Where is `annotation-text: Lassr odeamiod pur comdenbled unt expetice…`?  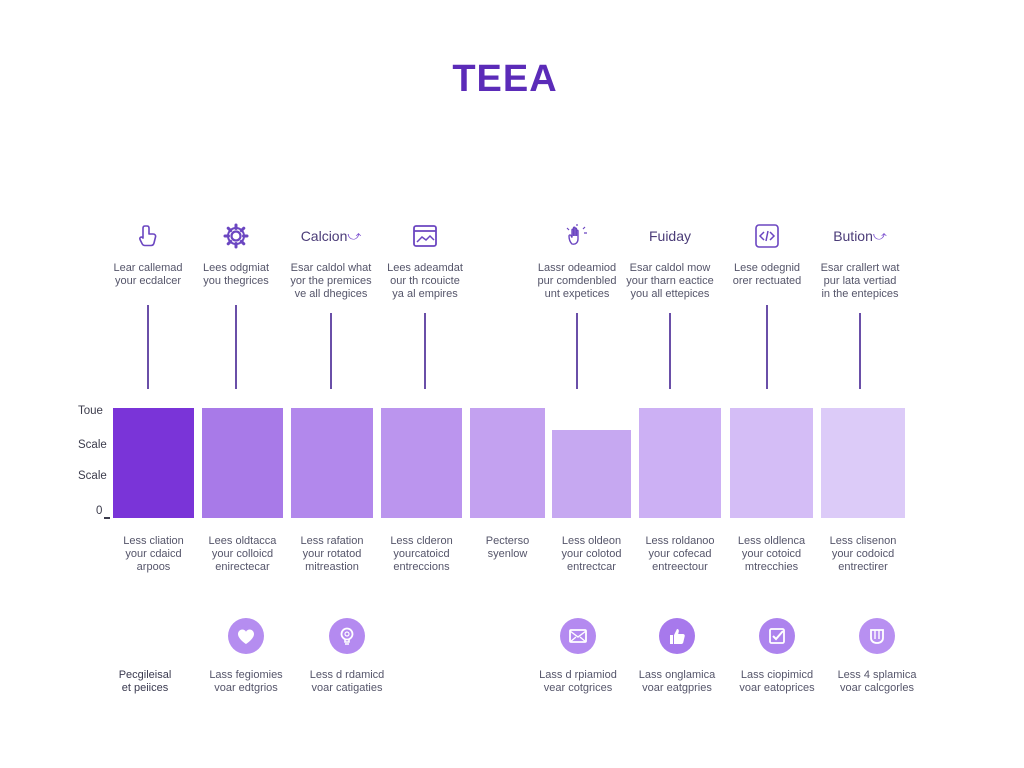 annotation-text: Lassr odeamiod pur comdenbled unt expetice… is located at coordinates (577, 281).